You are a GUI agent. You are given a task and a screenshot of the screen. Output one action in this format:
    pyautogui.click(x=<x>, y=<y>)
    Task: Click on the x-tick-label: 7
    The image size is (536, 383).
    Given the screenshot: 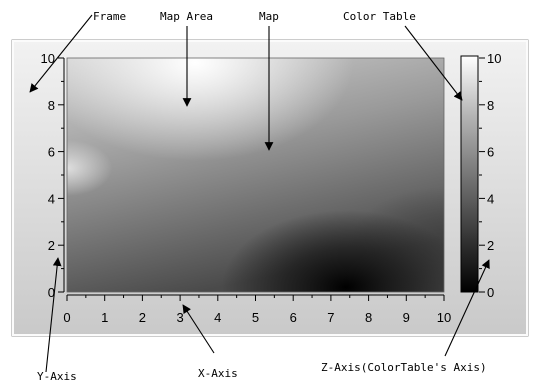 What is the action you would take?
    pyautogui.click(x=330, y=317)
    